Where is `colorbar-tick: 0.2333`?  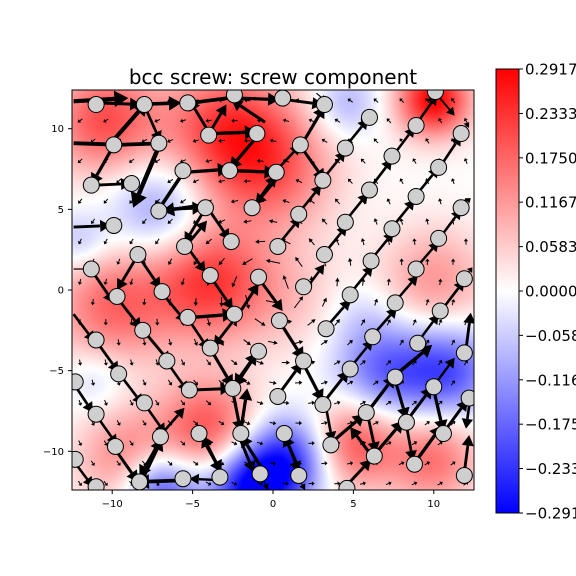 colorbar-tick: 0.2333 is located at coordinates (547, 114).